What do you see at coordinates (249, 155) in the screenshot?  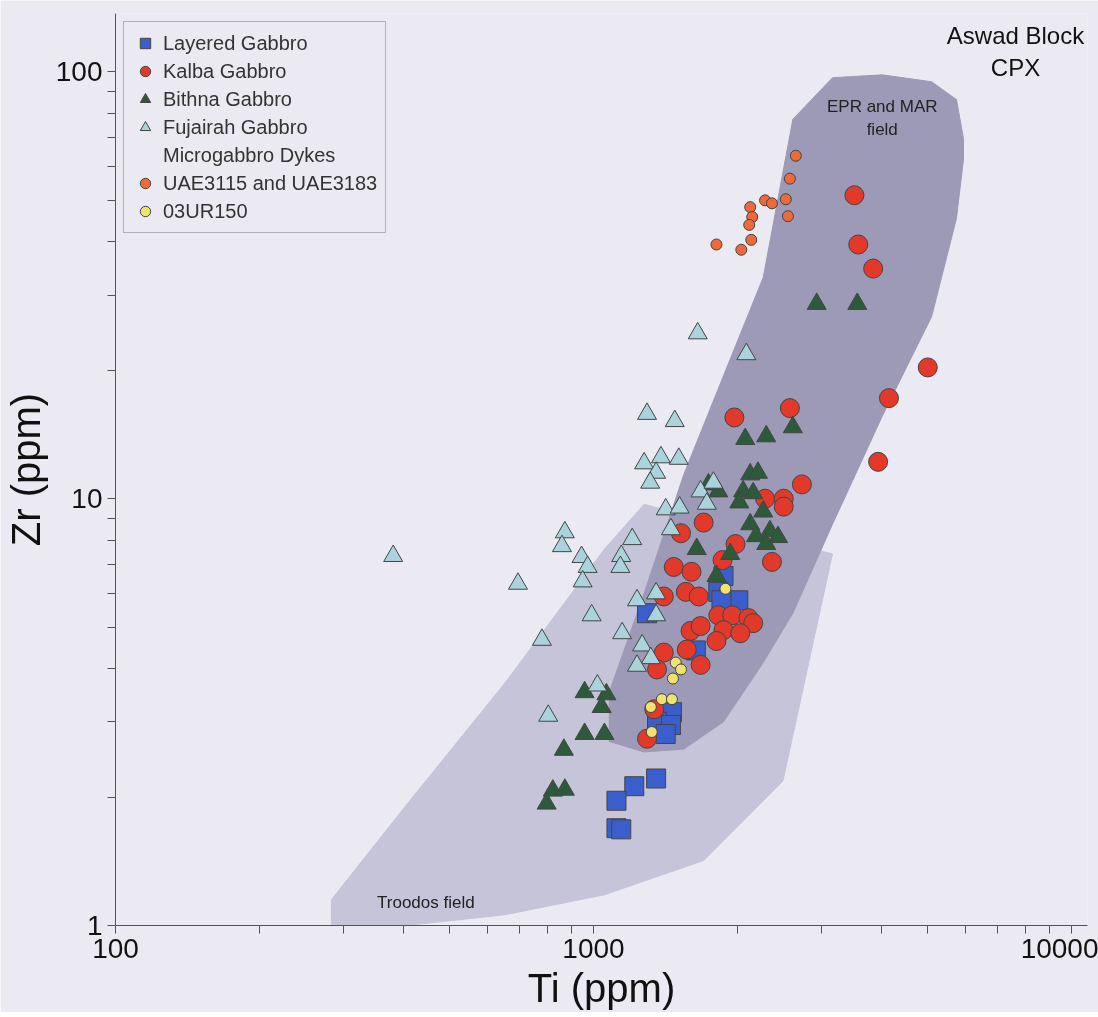 I see `legend-title: Microgabbro Dykes` at bounding box center [249, 155].